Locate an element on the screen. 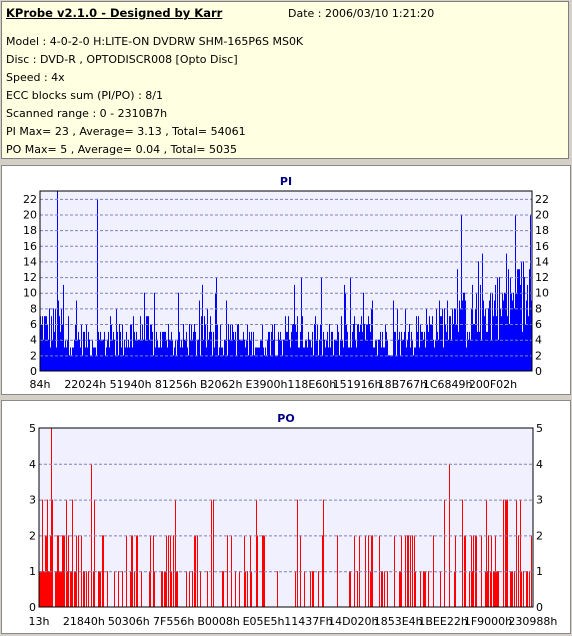 The height and width of the screenshot is (636, 572). pi-ytick-label-right: 6 is located at coordinates (538, 324).